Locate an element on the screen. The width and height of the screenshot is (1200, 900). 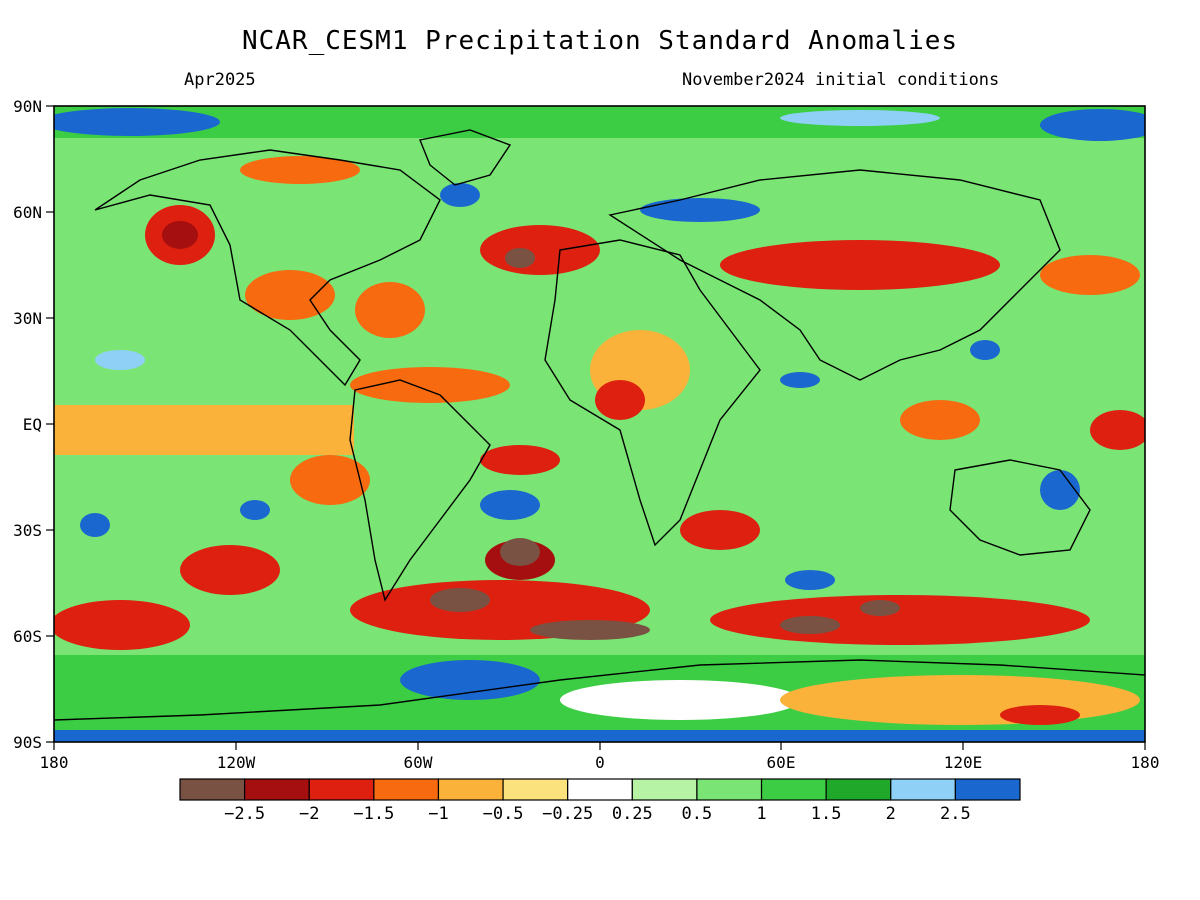
lat-tick-label: 90N is located at coordinates (27, 106).